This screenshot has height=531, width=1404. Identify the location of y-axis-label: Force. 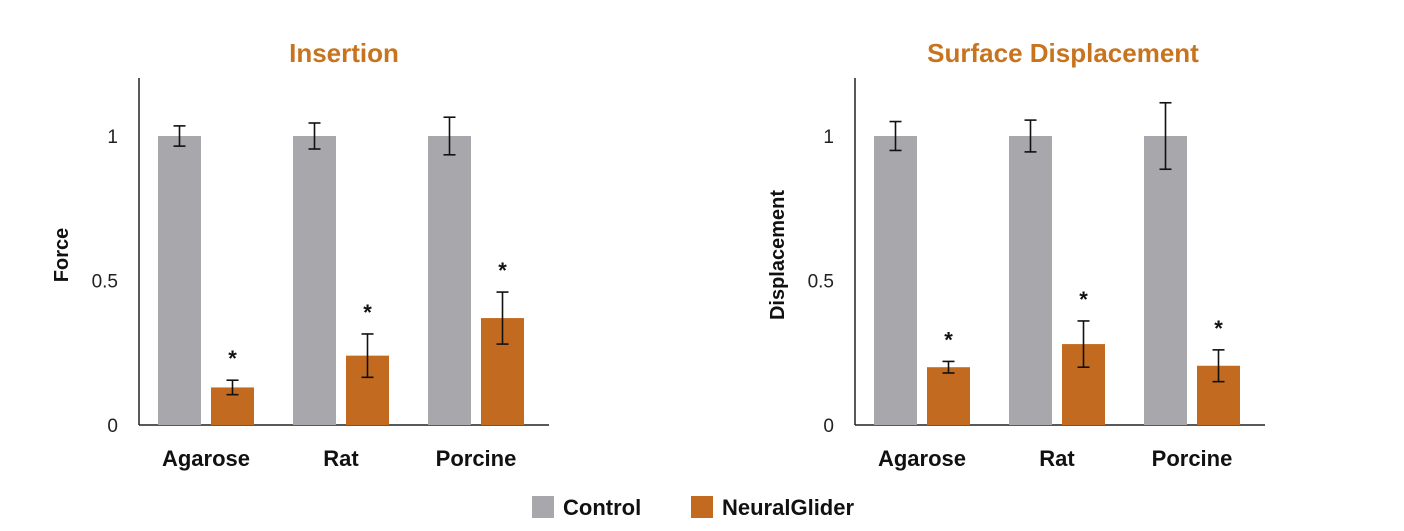
(62, 255).